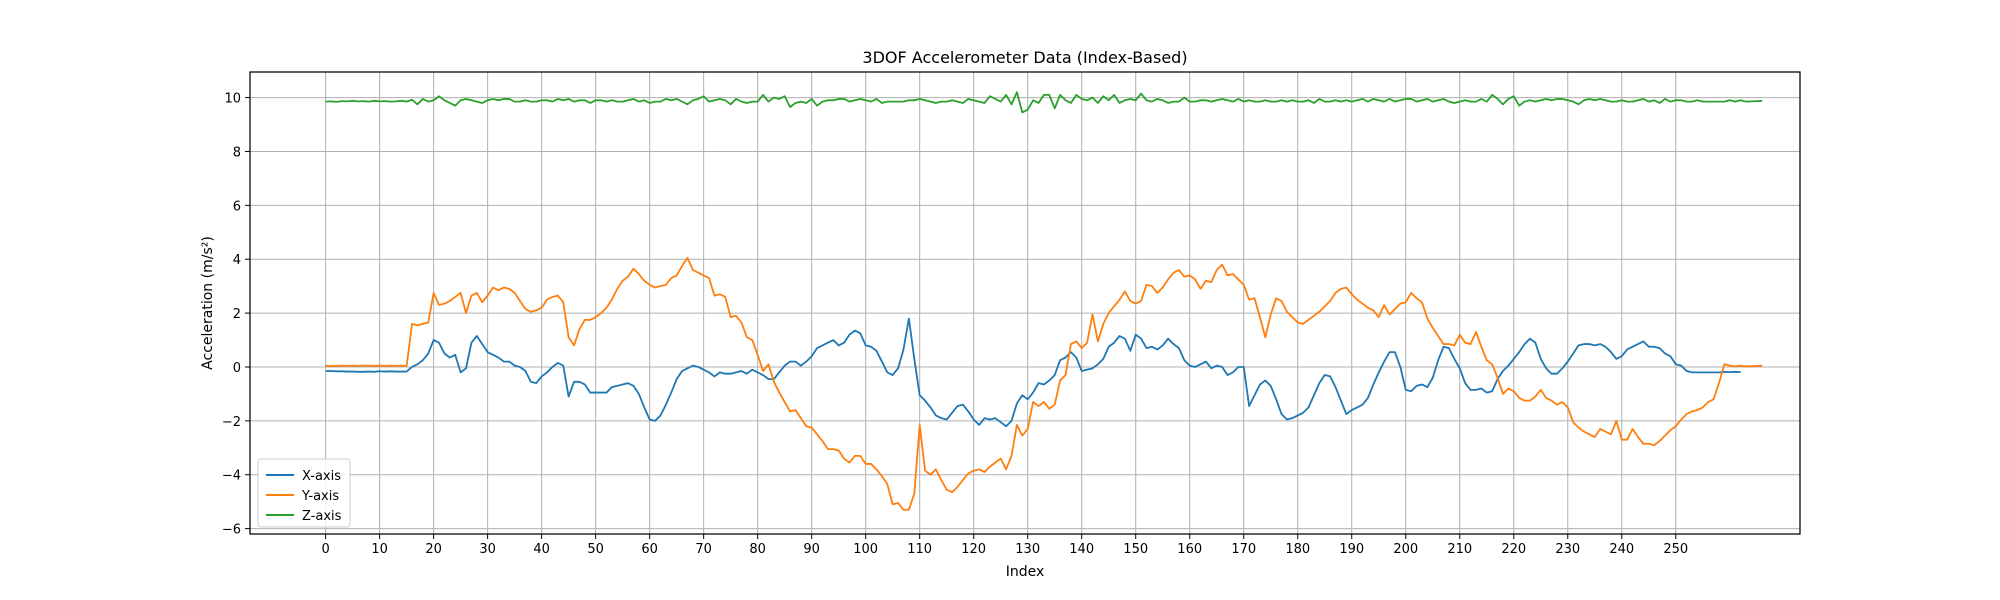  I want to click on x-tick-label: 190, so click(1351, 549).